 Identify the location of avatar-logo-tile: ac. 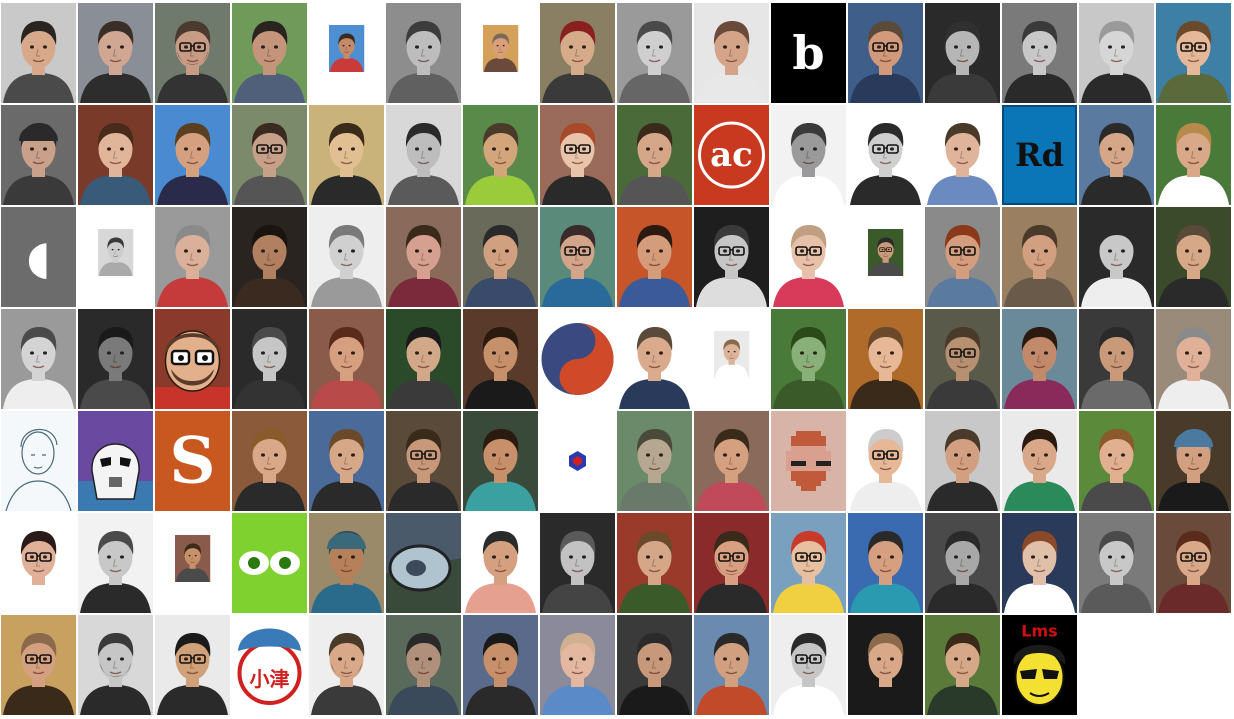
(731, 155).